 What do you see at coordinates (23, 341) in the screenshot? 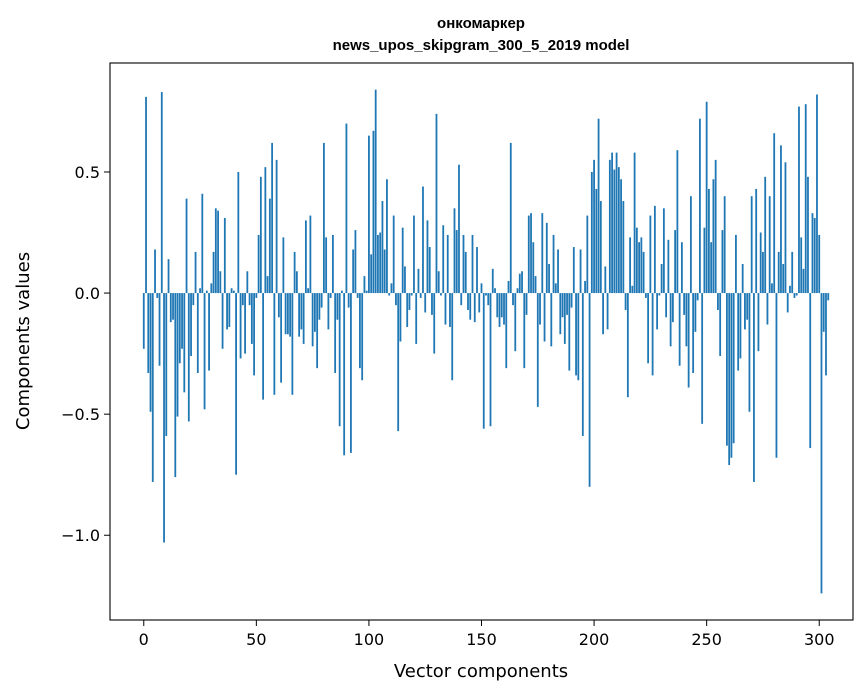
I see `y-axis-label: Components values` at bounding box center [23, 341].